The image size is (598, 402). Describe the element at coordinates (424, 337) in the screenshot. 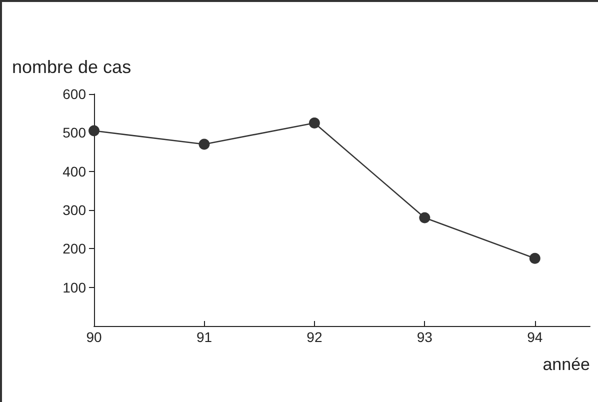

I see `x-tick-label: 93` at that location.